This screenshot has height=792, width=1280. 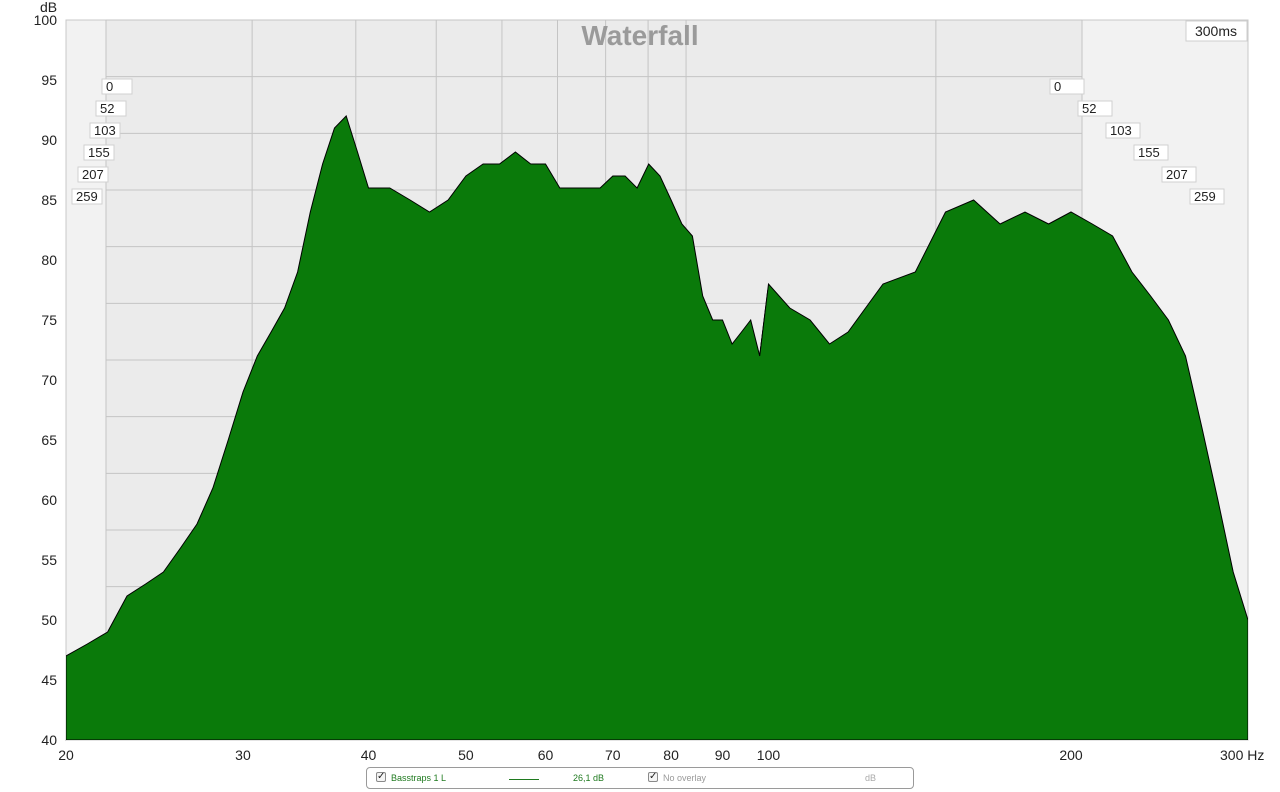 What do you see at coordinates (661, 755) in the screenshot?
I see `x-axis-ticks: 20 30 40 50 60 70 80 90 100 200 300 Hz` at bounding box center [661, 755].